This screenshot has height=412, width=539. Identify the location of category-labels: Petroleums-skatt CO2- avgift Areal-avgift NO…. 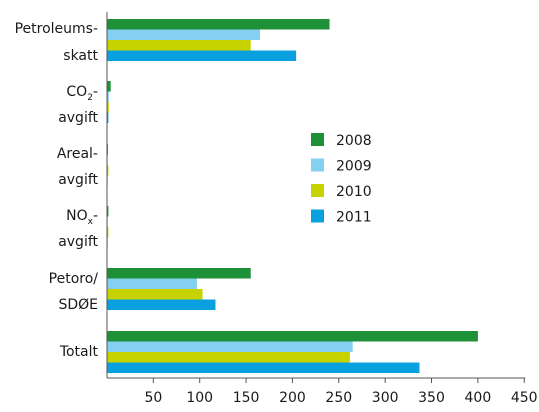
(57, 190).